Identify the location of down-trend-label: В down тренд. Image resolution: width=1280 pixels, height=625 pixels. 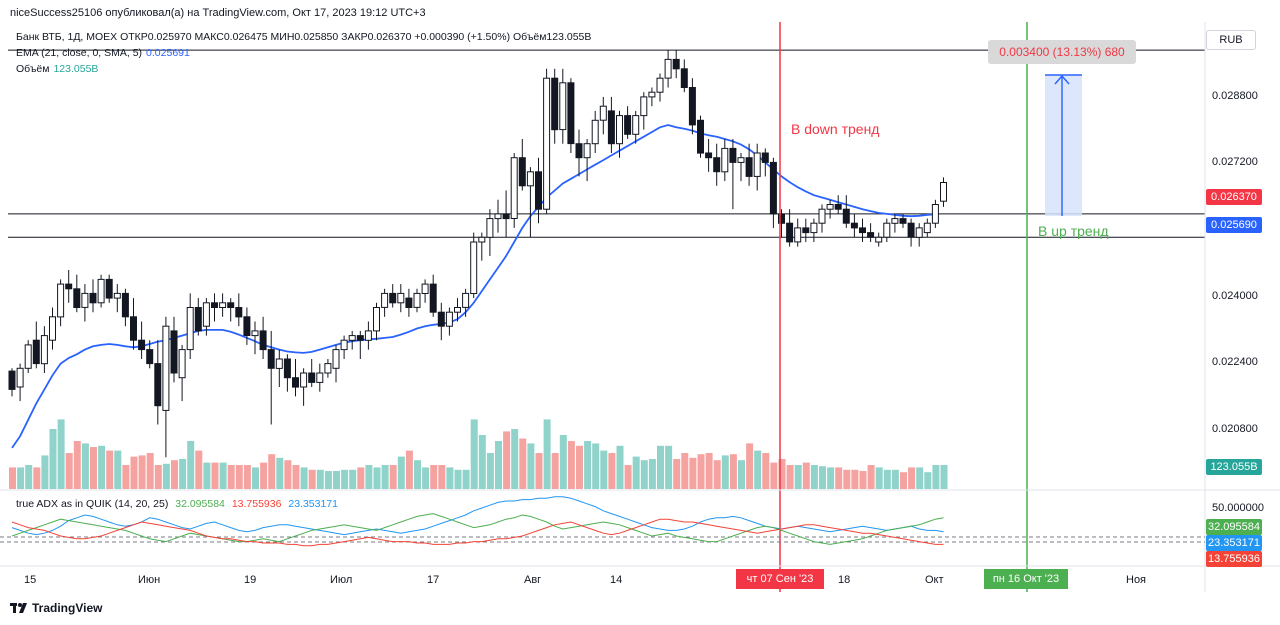
(835, 129).